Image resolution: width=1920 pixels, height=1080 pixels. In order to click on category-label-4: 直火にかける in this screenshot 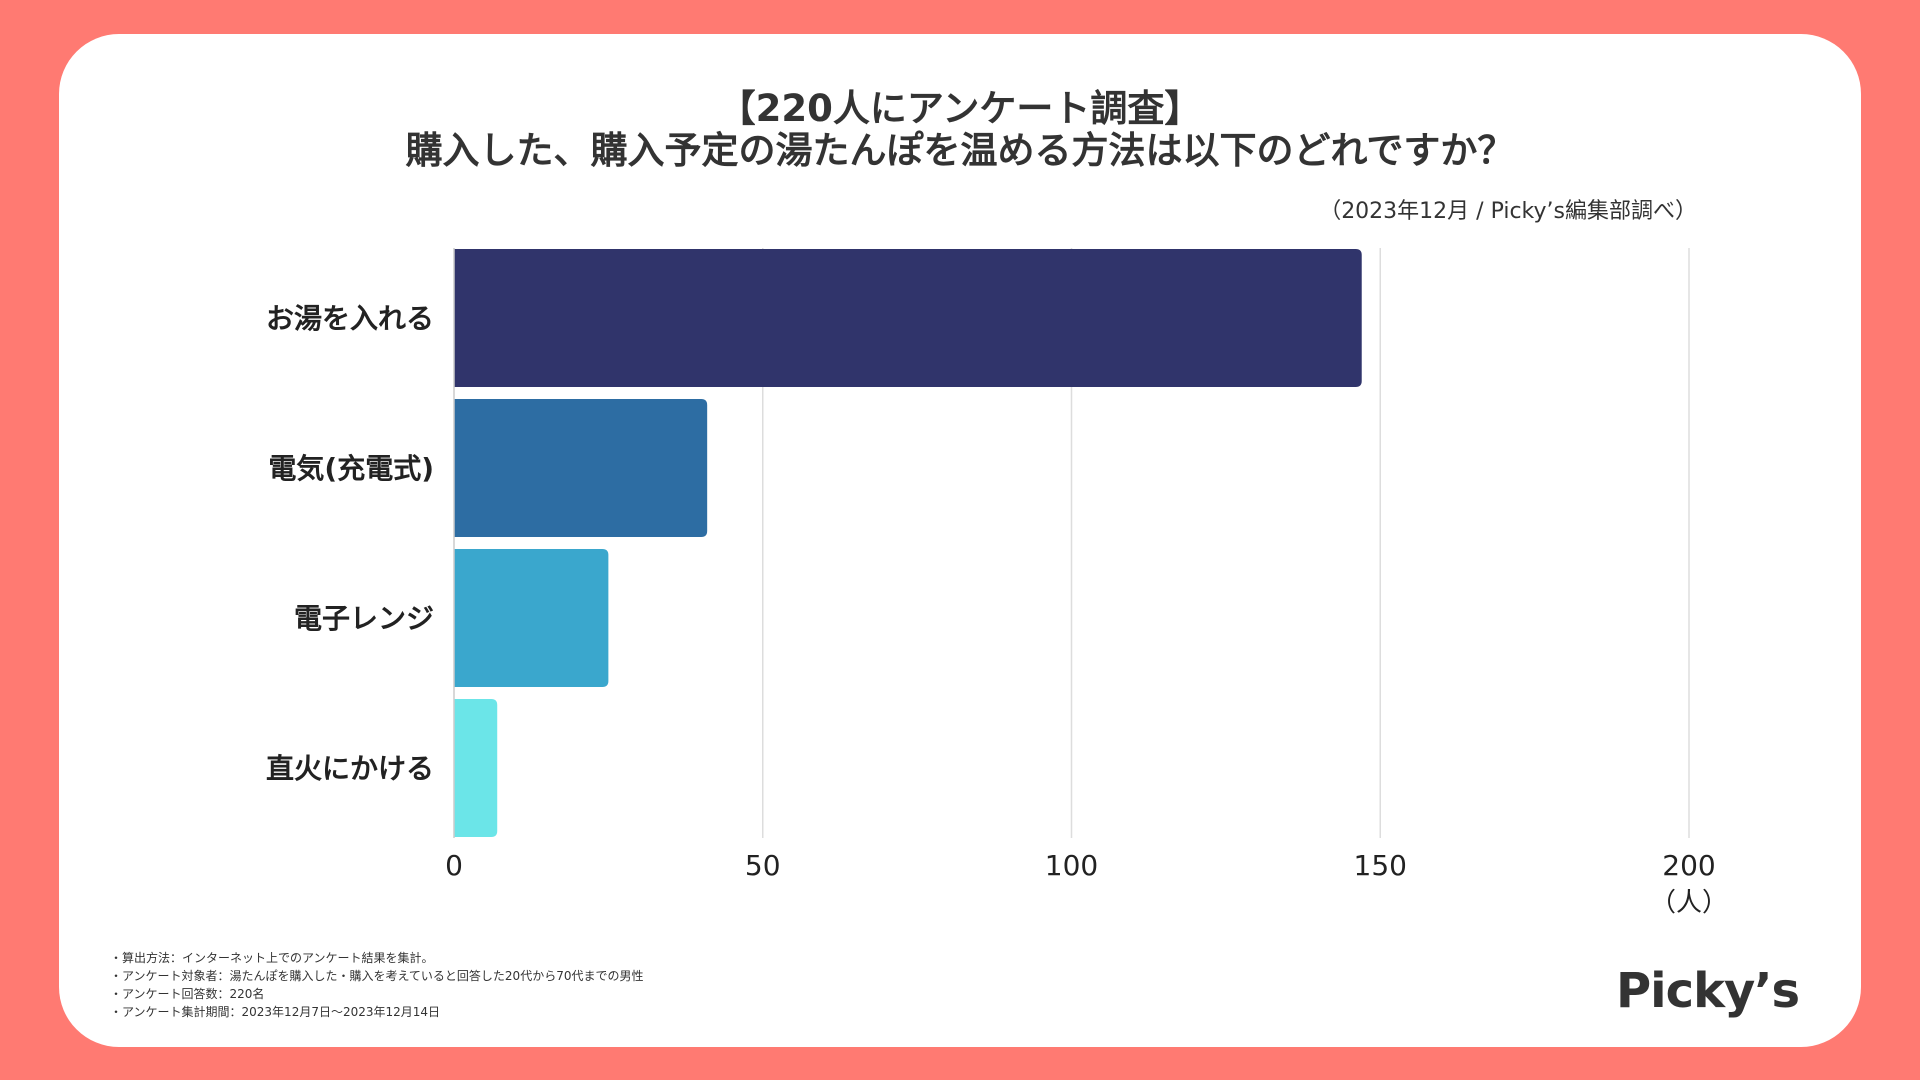, I will do `click(350, 768)`.